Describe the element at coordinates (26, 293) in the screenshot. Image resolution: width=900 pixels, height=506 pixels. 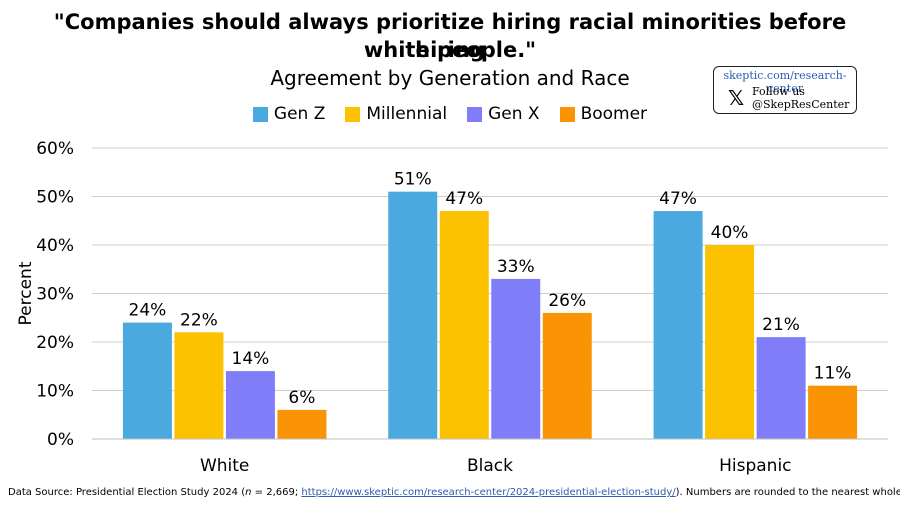
I see `y-axis-label: Percent` at that location.